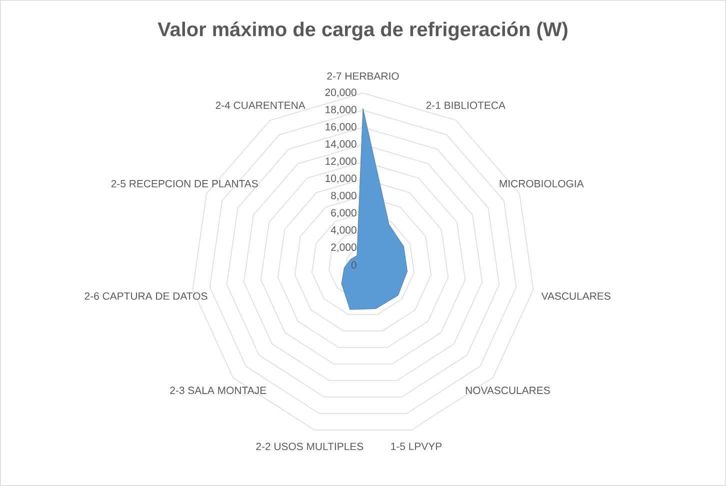 The width and height of the screenshot is (726, 486). I want to click on spoke-label: MICROBIOLOGIA, so click(542, 184).